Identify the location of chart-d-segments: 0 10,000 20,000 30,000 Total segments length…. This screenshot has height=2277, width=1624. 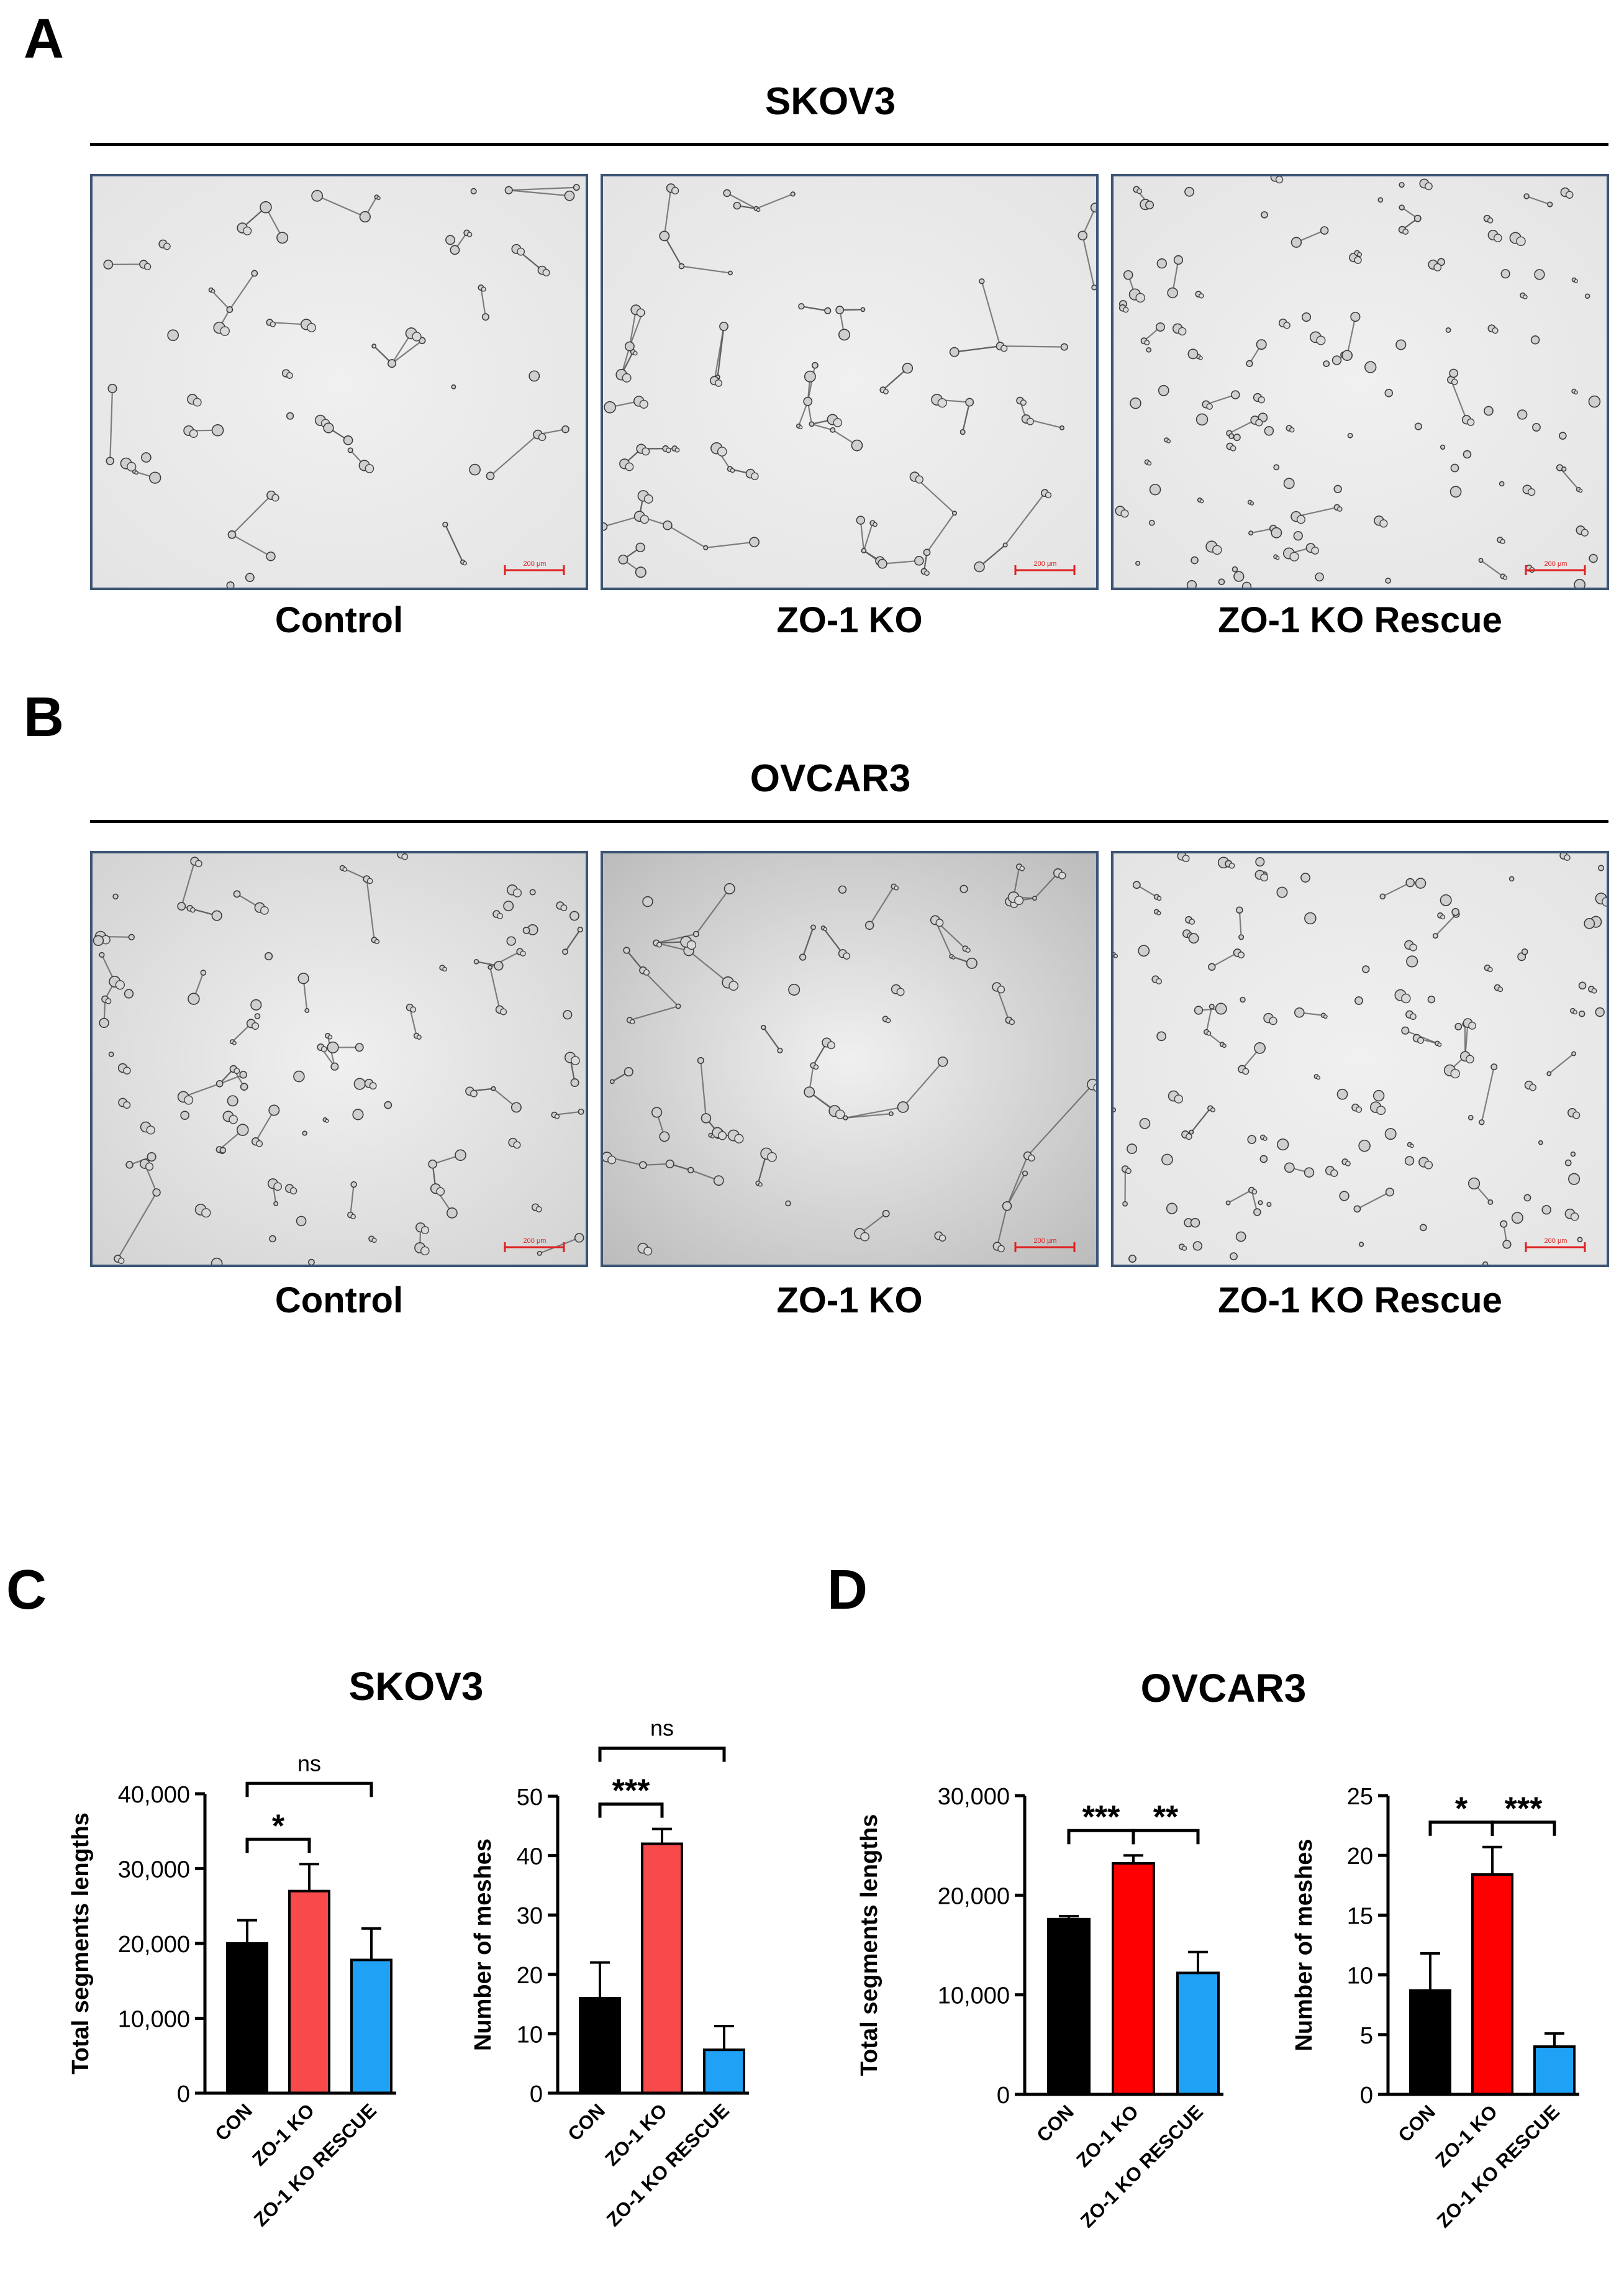
(1039, 2008).